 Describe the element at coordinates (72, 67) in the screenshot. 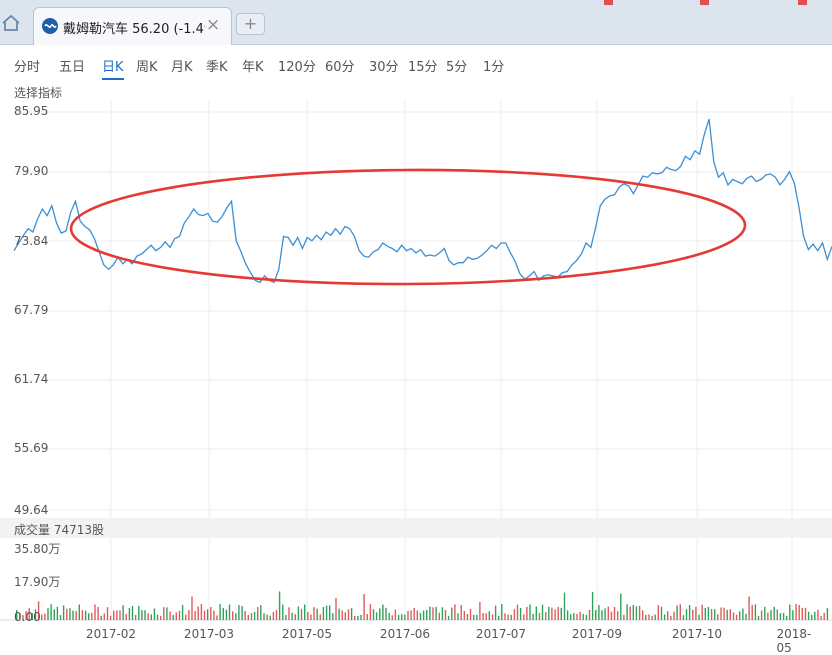

I see `period-tab-1: 五日` at that location.